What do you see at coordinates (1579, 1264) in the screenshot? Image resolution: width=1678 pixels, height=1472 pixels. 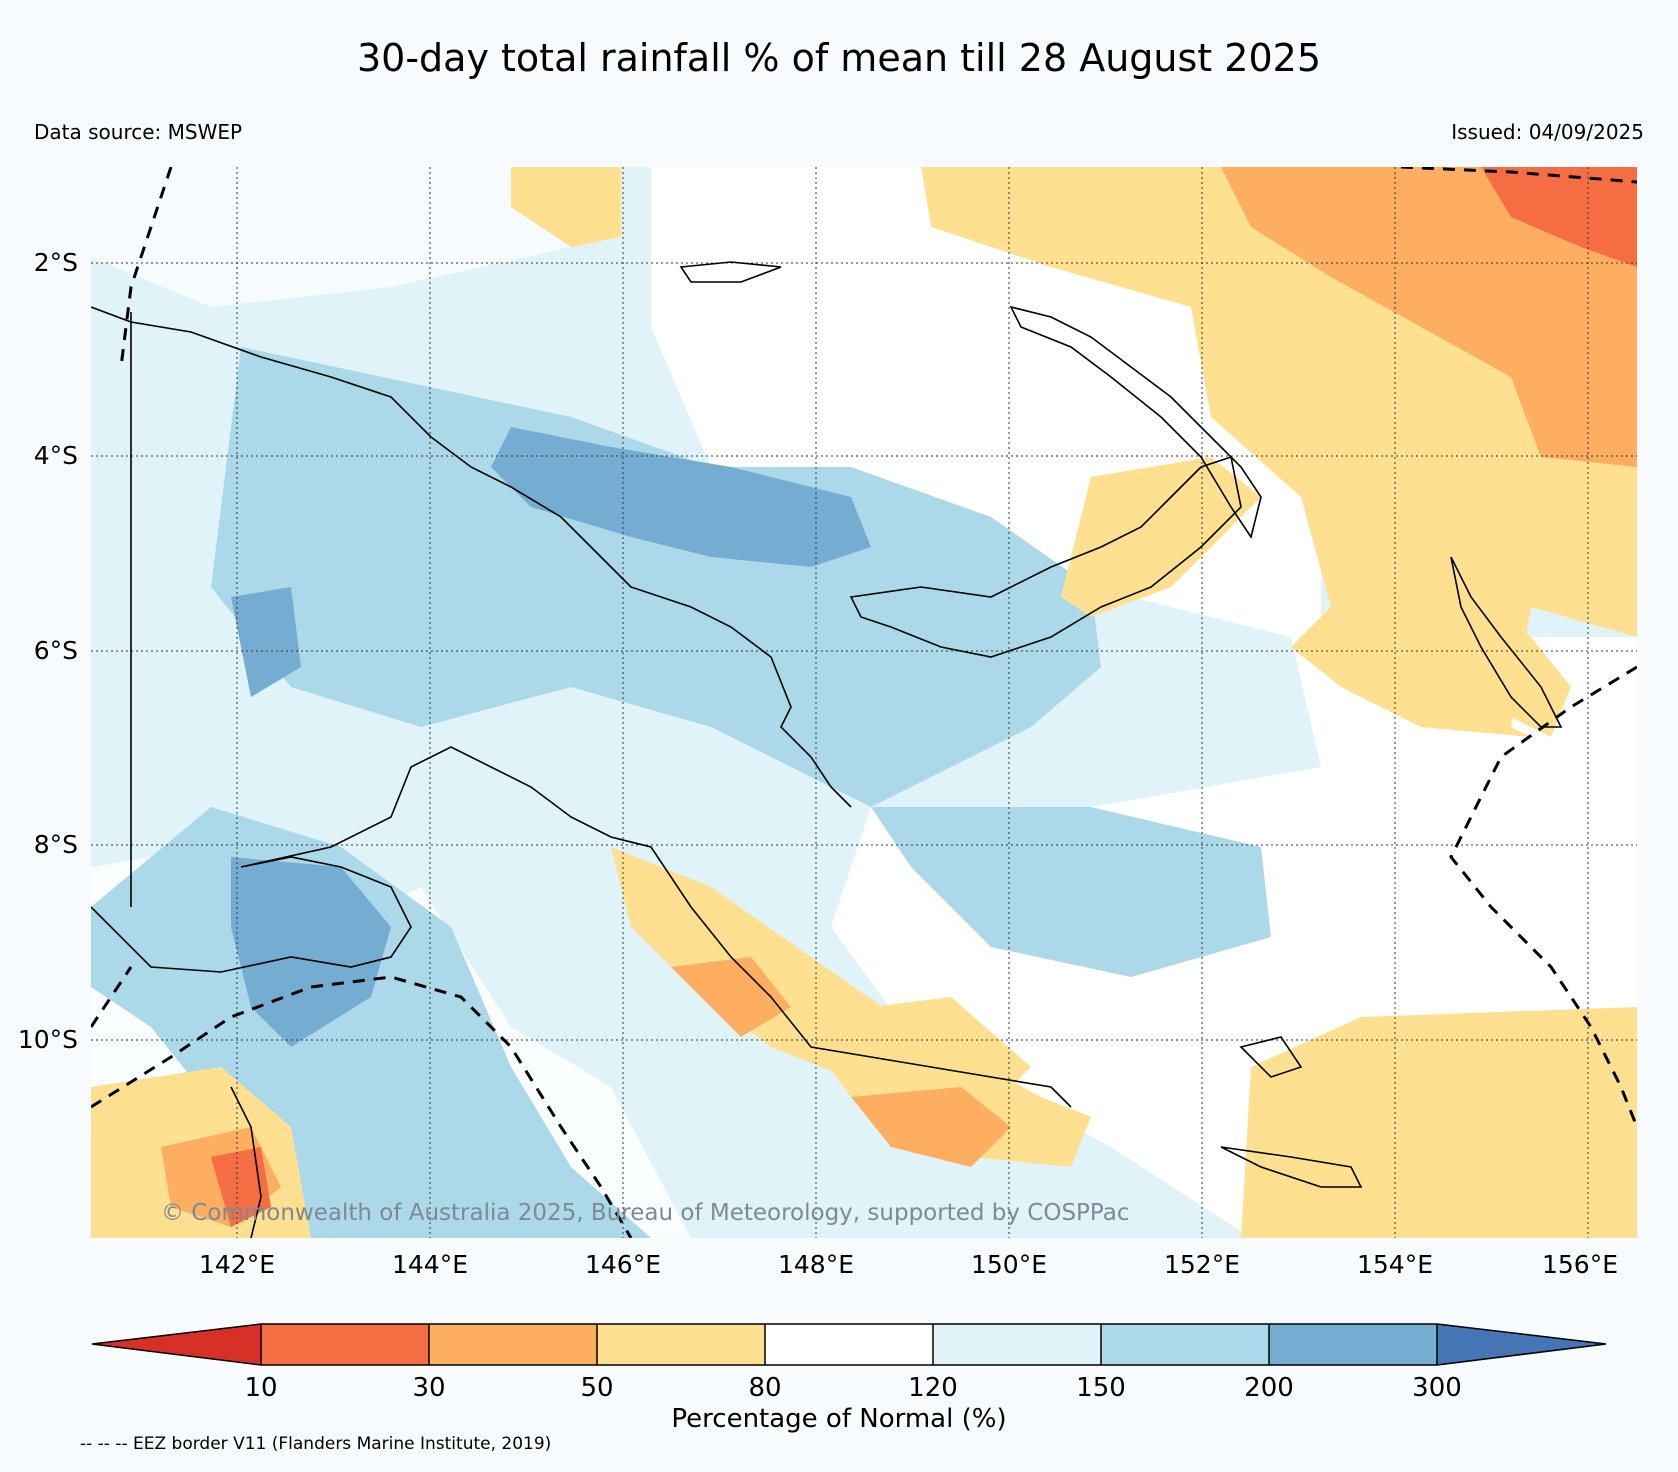 I see `lon-label-156e: 156°E` at bounding box center [1579, 1264].